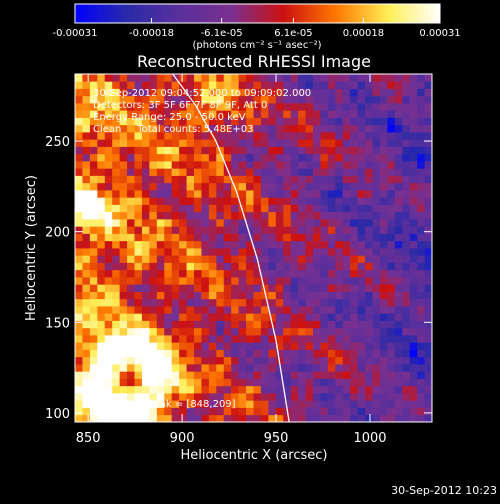  Describe the element at coordinates (57, 323) in the screenshot. I see `y-tick-label: 150` at that location.